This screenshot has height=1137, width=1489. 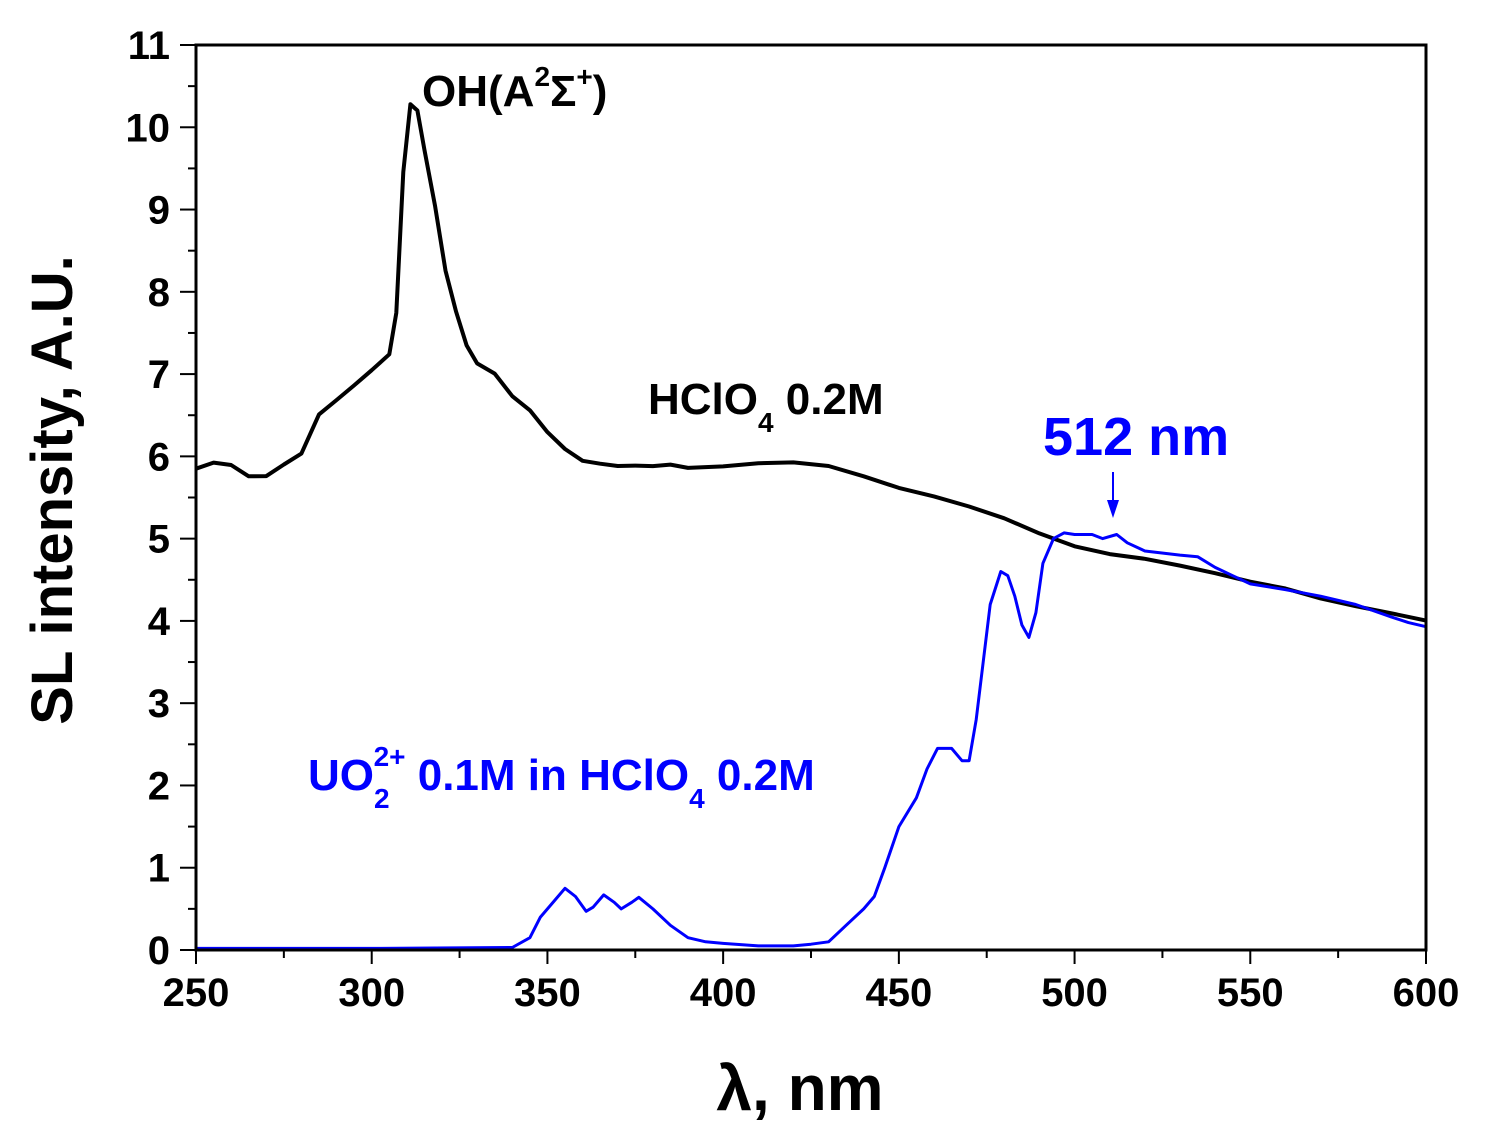 What do you see at coordinates (478, 91) in the screenshot?
I see `oh-main: OH(A` at bounding box center [478, 91].